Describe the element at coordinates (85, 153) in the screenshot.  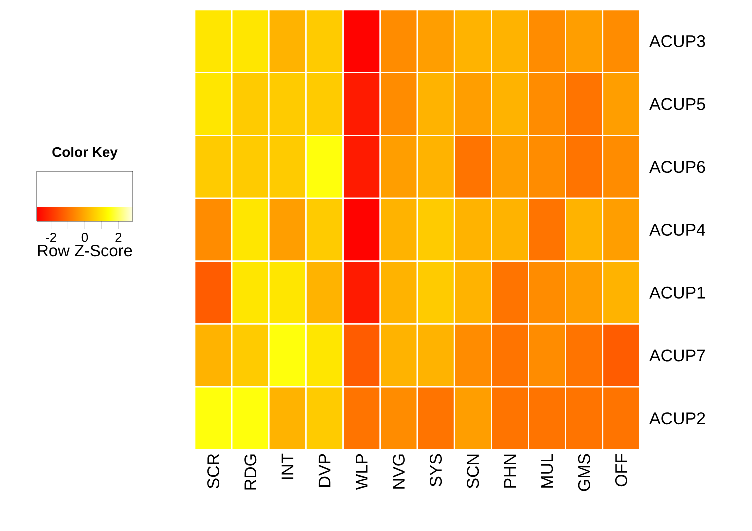
I see `legend-title: Color Key` at that location.